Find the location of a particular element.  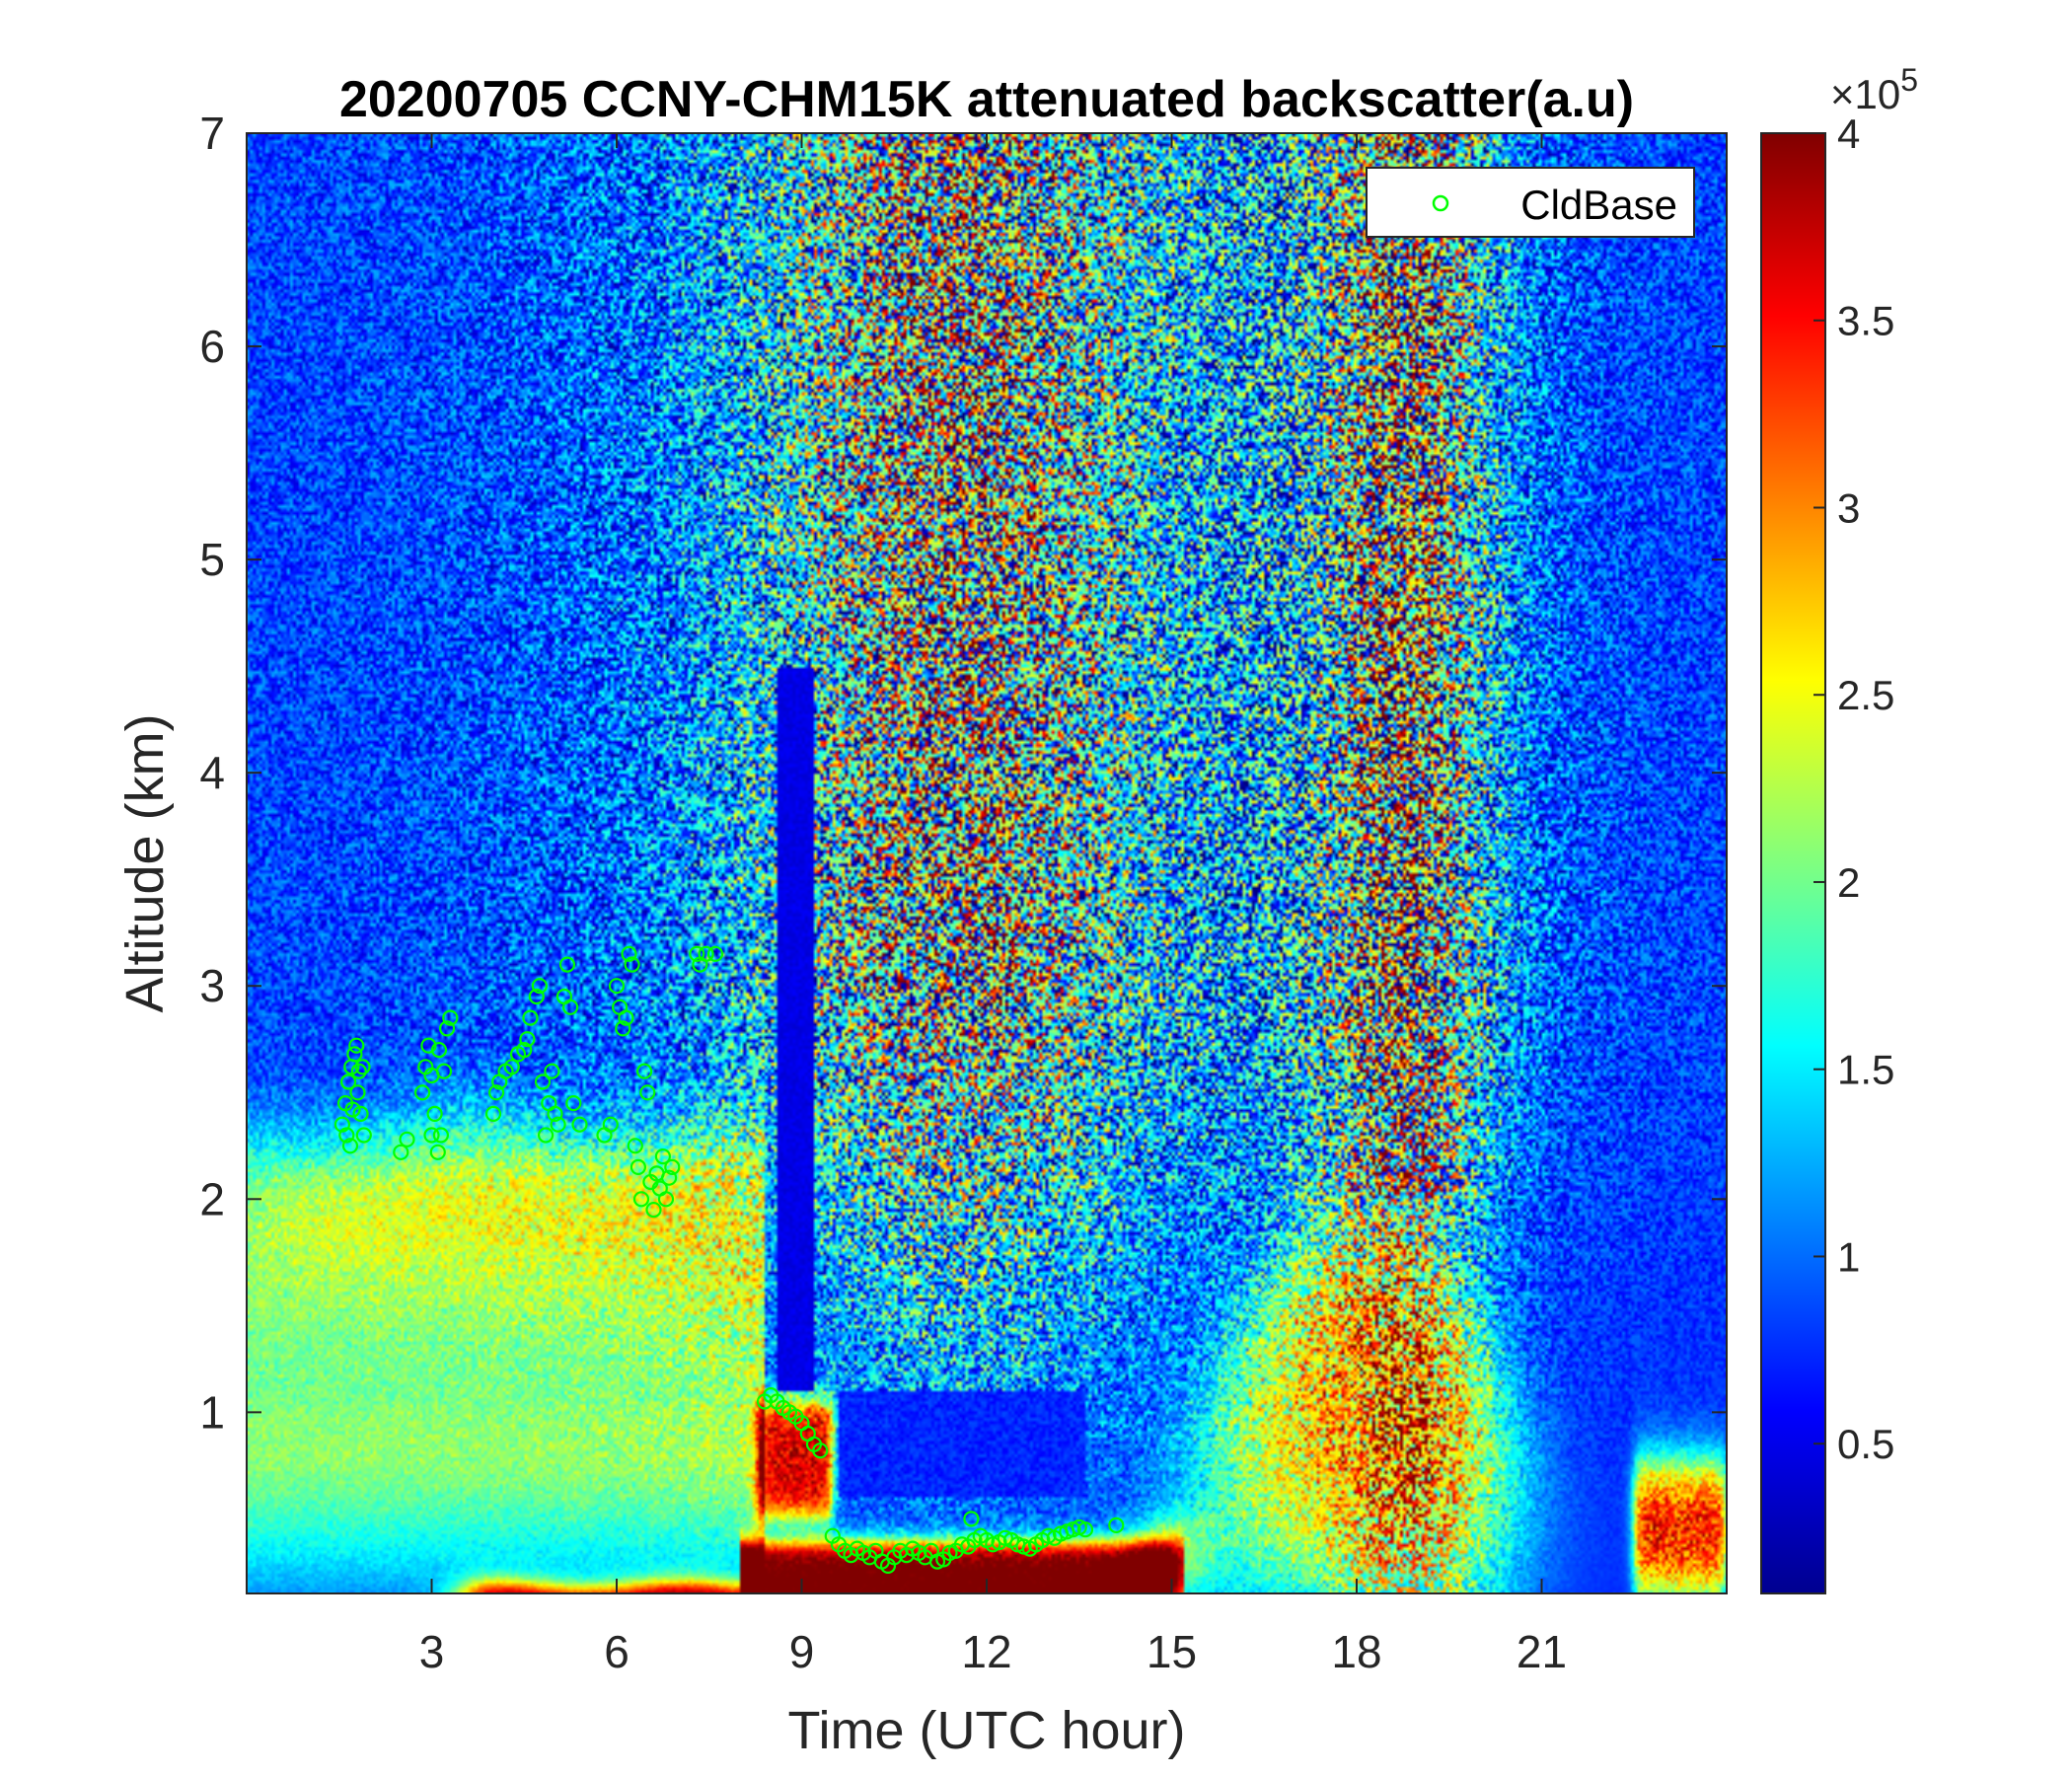

colorbar-tick-label: 2 is located at coordinates (1849, 883).